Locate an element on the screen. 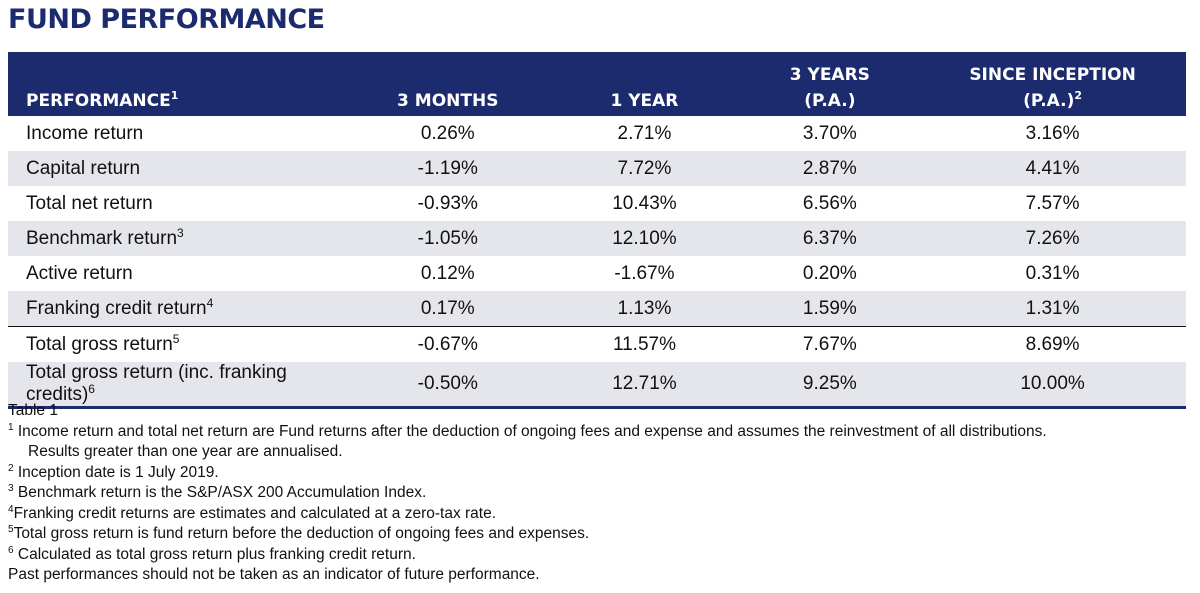  header-3-months-label: 3 MONTHS is located at coordinates (448, 101).